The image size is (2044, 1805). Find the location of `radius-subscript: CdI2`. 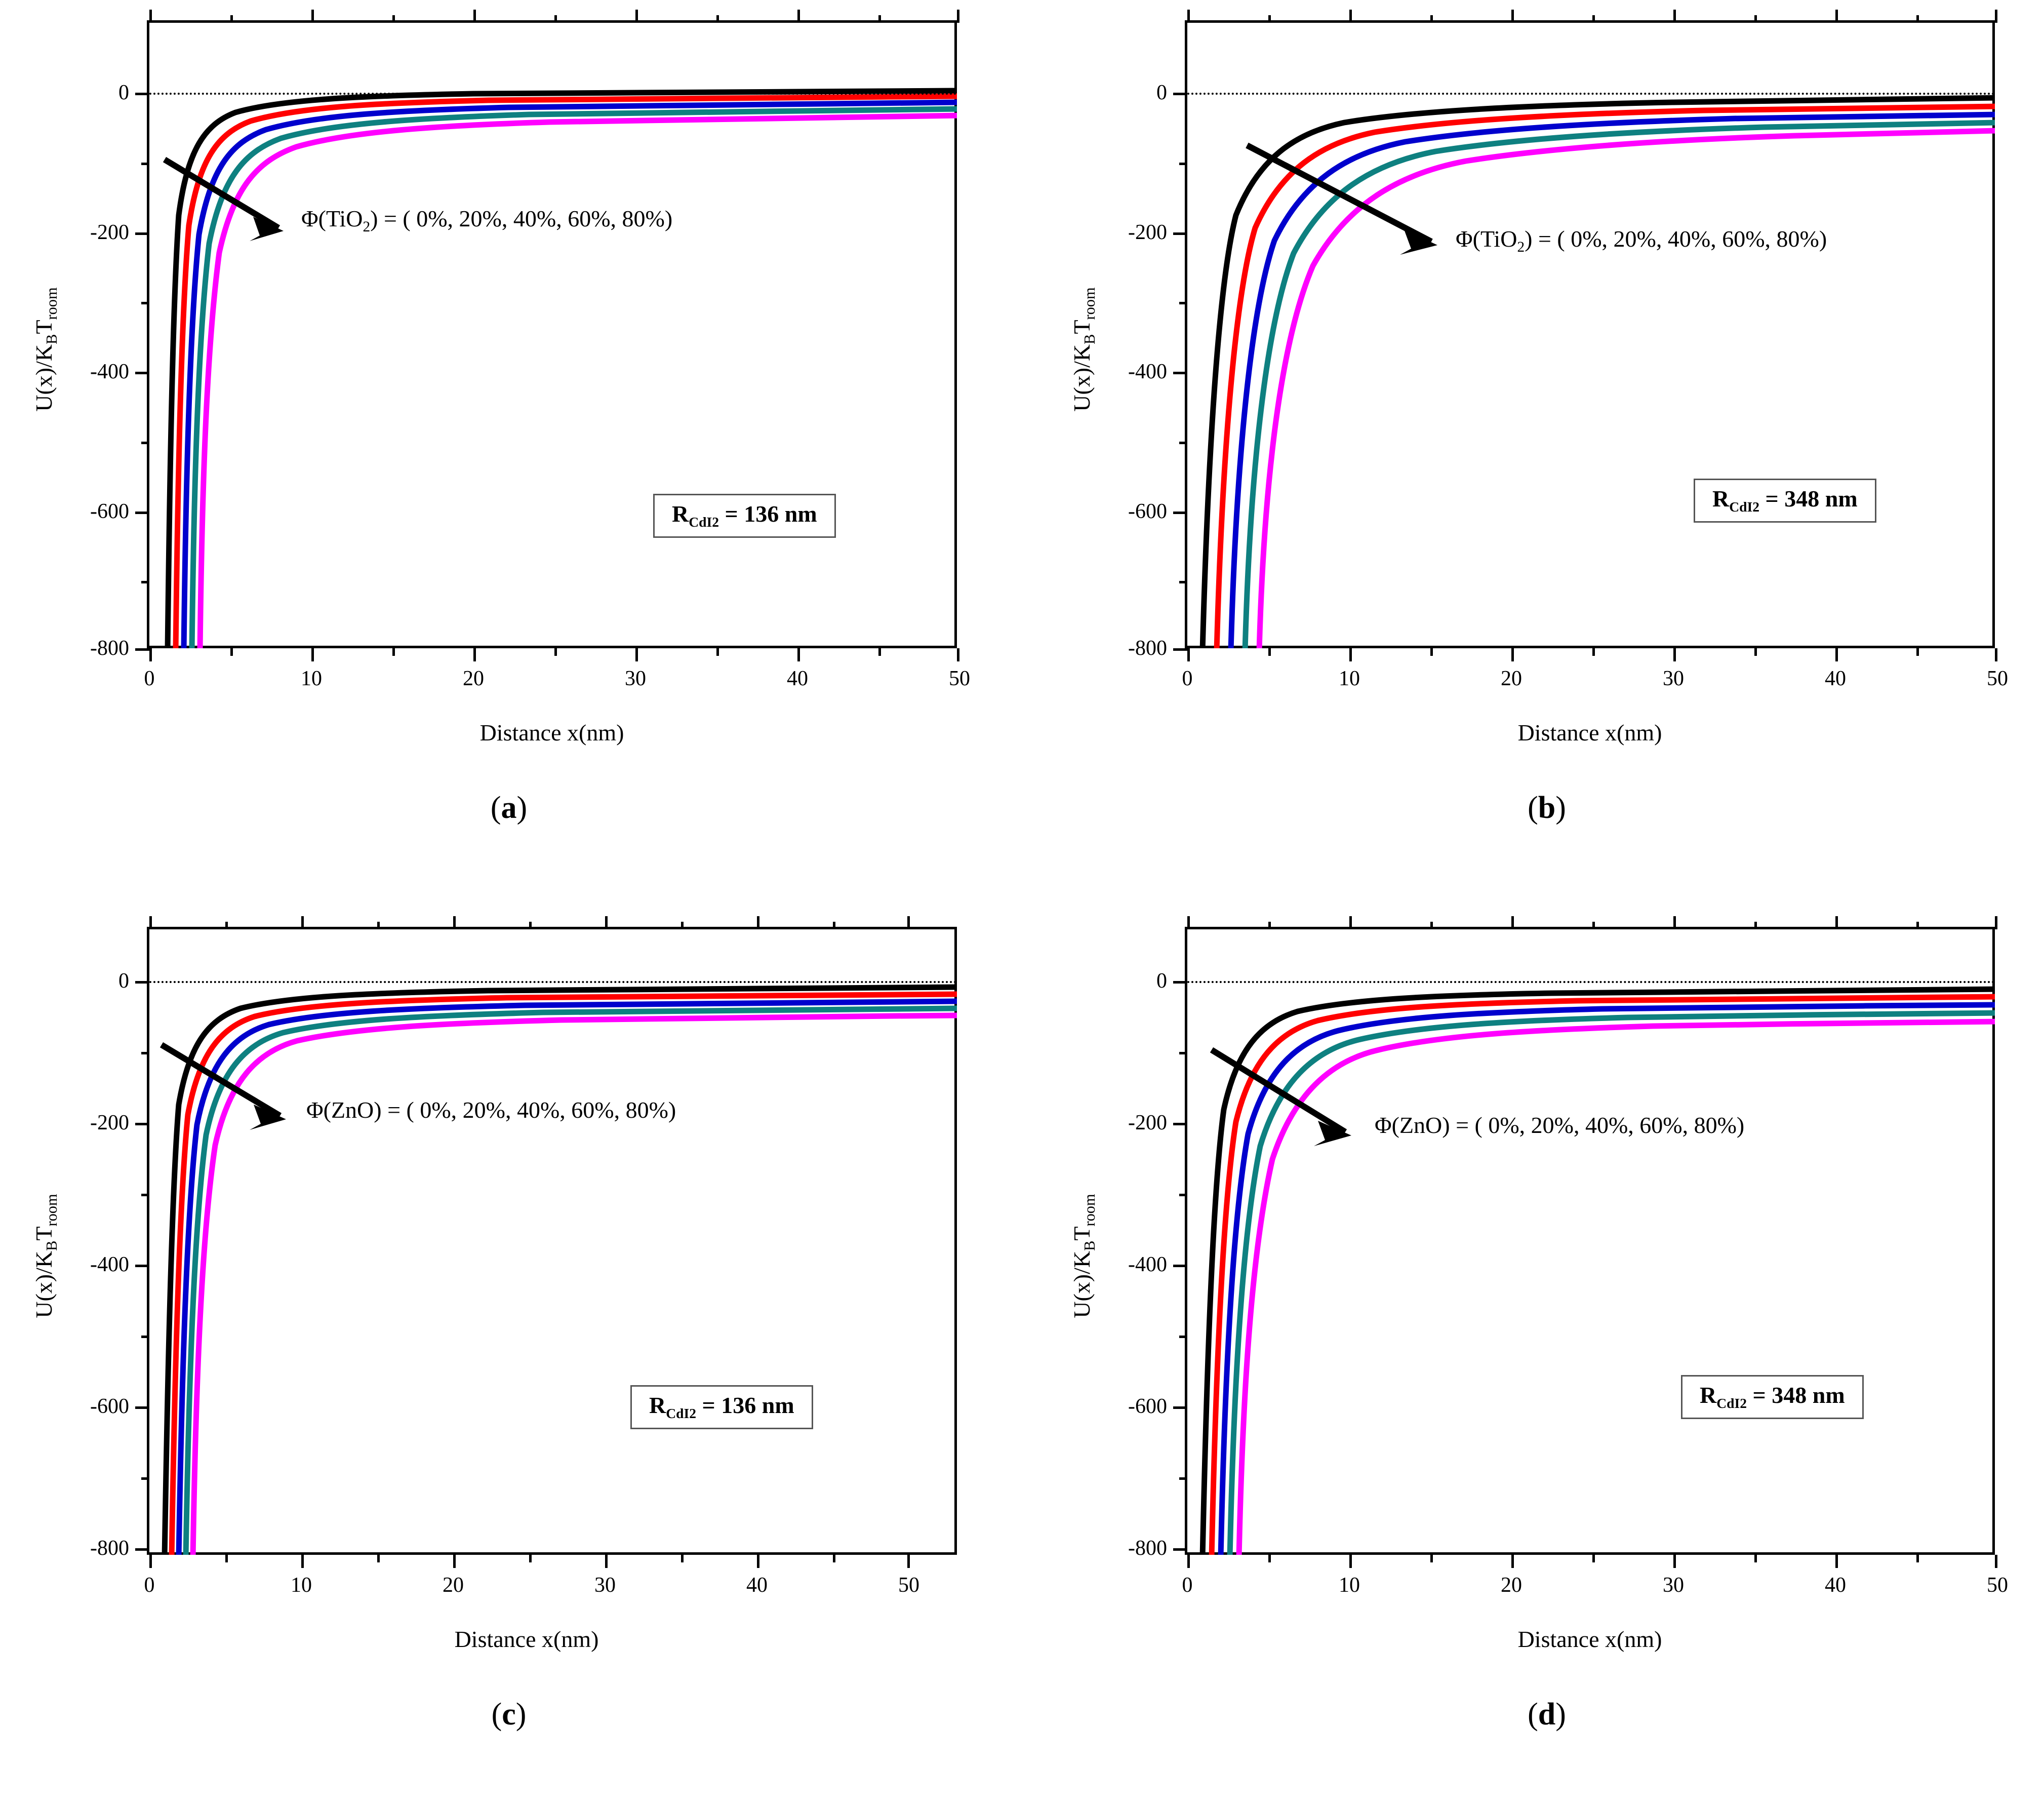

radius-subscript: CdI2 is located at coordinates (1732, 1403).